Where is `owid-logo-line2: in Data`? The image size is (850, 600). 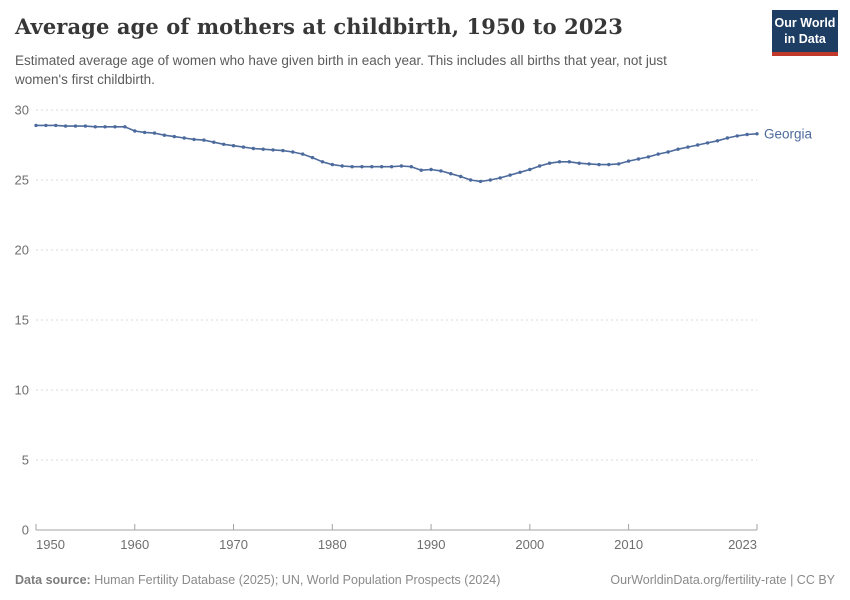
owid-logo-line2: in Data is located at coordinates (805, 38).